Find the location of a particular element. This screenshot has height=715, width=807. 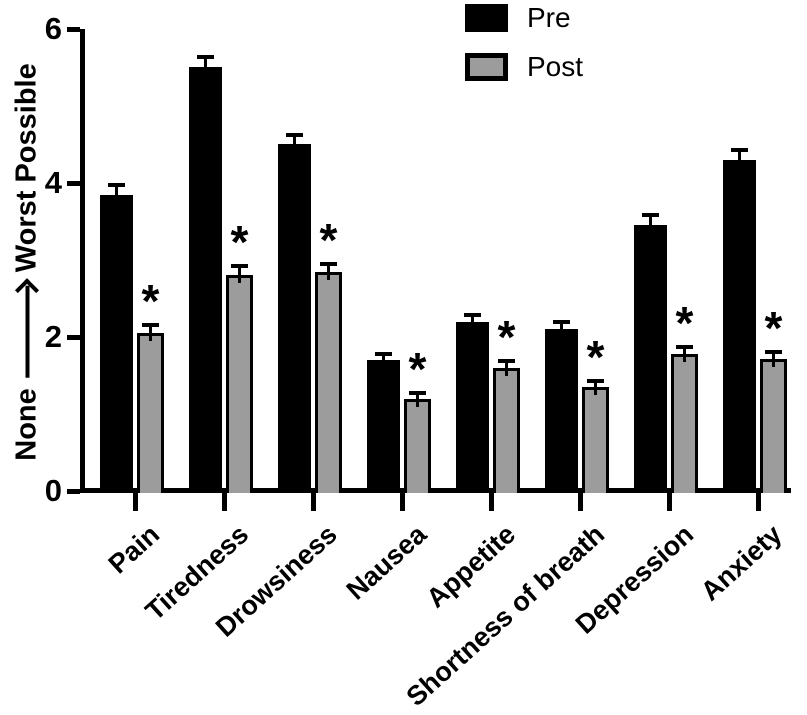

error-cap-post-anxiety is located at coordinates (773, 352).